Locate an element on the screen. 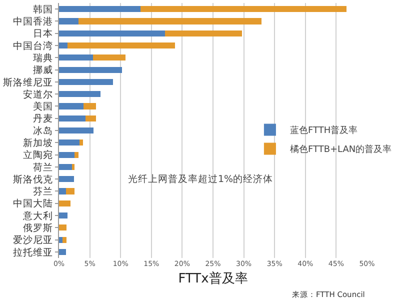 This screenshot has width=400, height=304. legend-label: 蓝色FTTH普及率 is located at coordinates (324, 130).